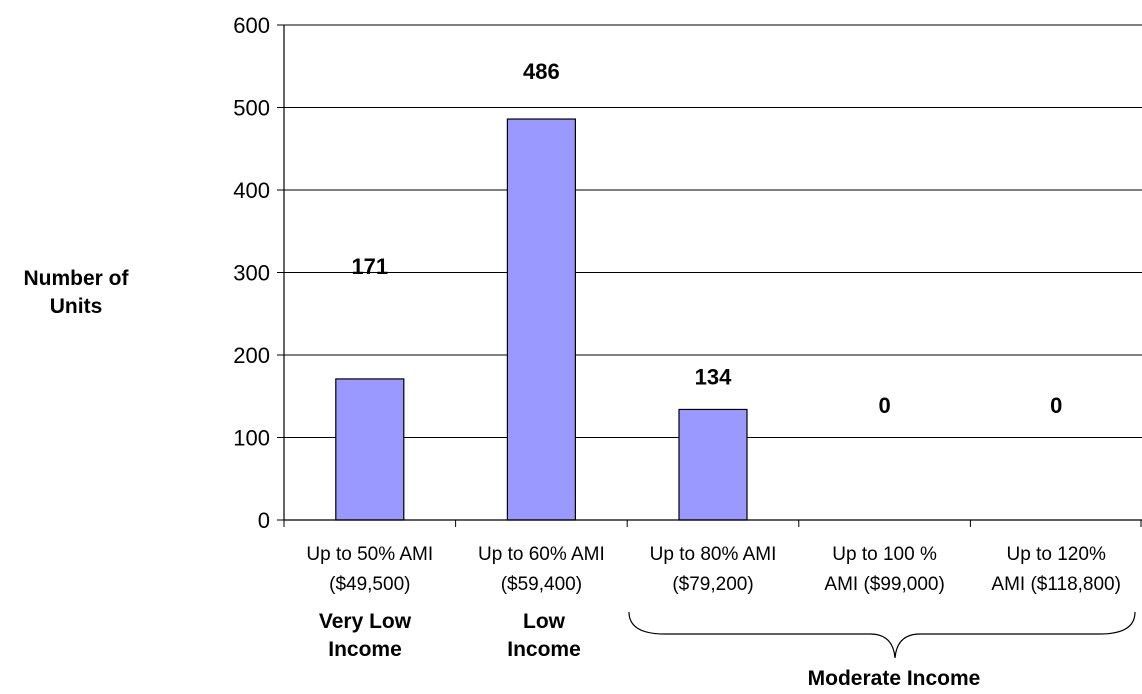 The width and height of the screenshot is (1142, 694). Describe the element at coordinates (541, 584) in the screenshot. I see `x-tick-label: ($59,400)` at that location.